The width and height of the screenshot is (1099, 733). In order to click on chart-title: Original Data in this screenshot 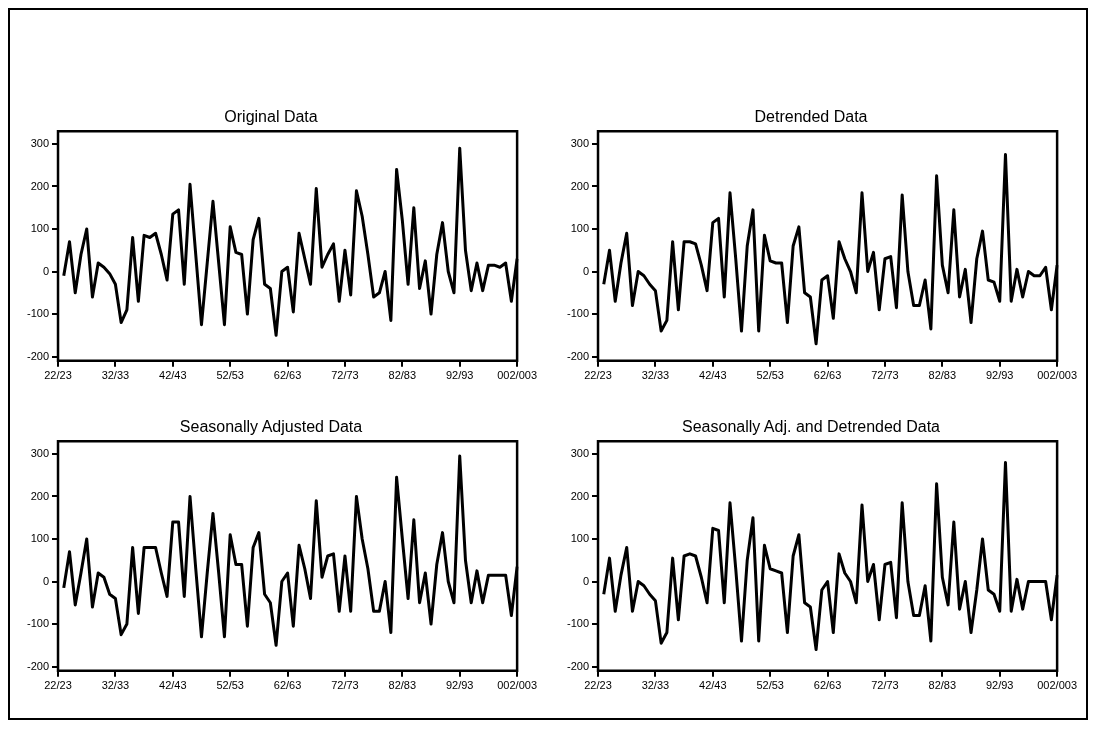, I will do `click(271, 117)`.